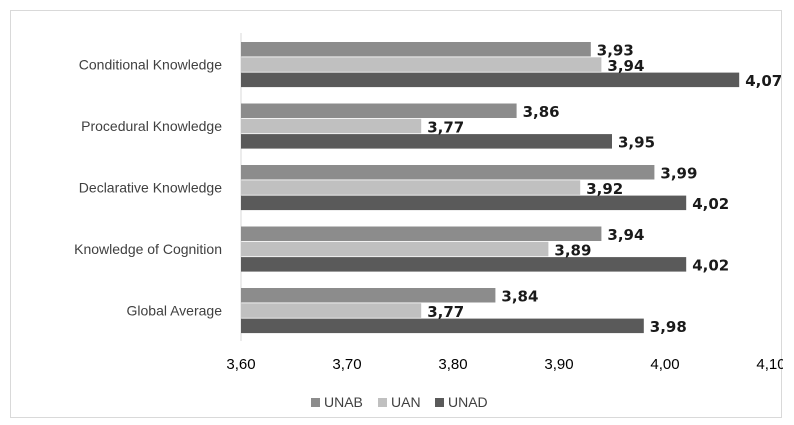 This screenshot has height=425, width=794. I want to click on legend: UNAB UAN UNAD, so click(399, 402).